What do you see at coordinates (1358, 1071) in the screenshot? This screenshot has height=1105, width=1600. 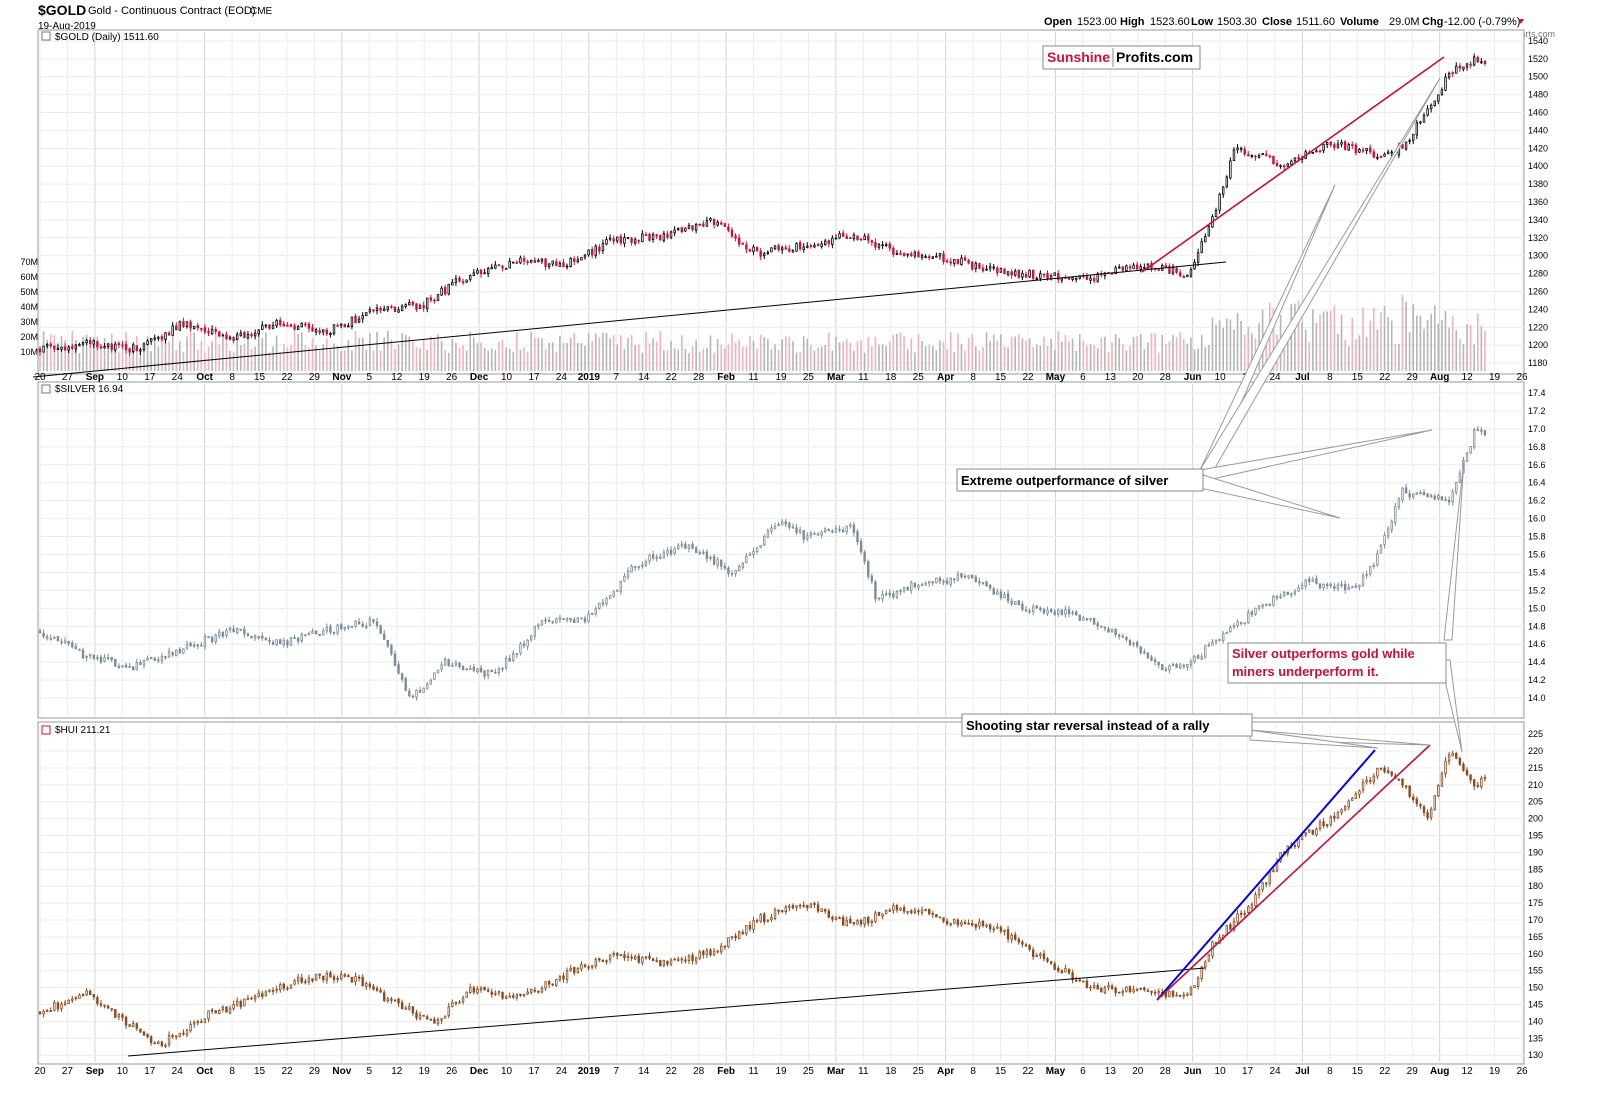 I see `x-tick-label: 15` at bounding box center [1358, 1071].